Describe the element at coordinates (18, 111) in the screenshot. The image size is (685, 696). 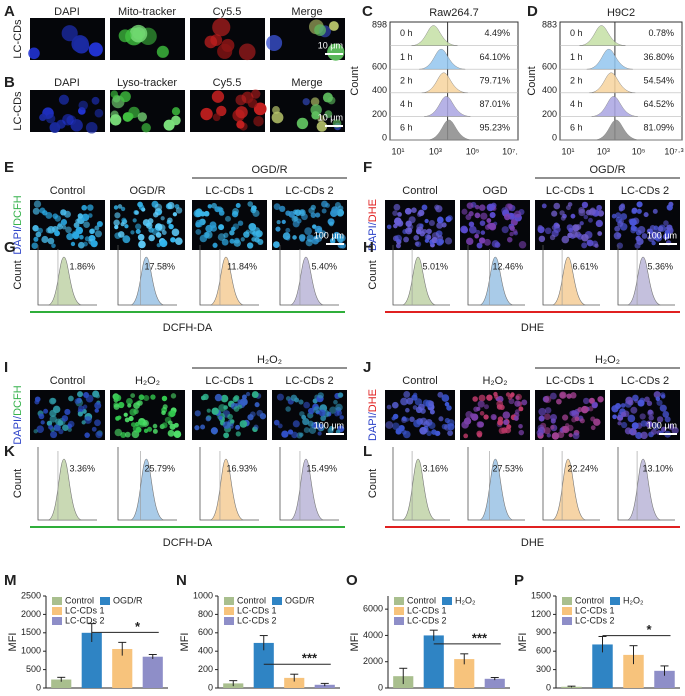
I see `row-label: LC-CDs` at that location.